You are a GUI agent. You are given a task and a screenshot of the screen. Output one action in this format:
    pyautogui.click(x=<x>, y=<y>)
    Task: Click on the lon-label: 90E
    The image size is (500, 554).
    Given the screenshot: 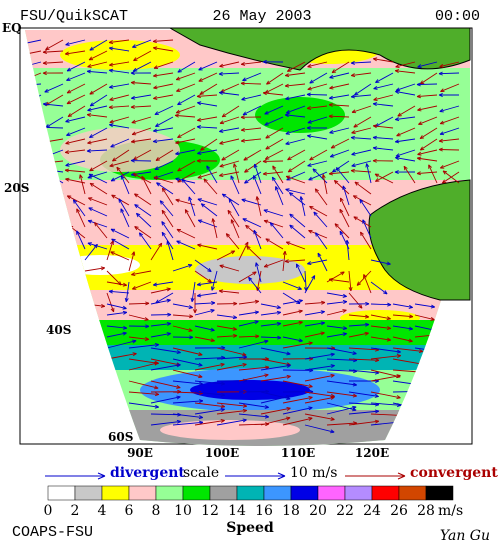 What is the action you would take?
    pyautogui.click(x=140, y=453)
    